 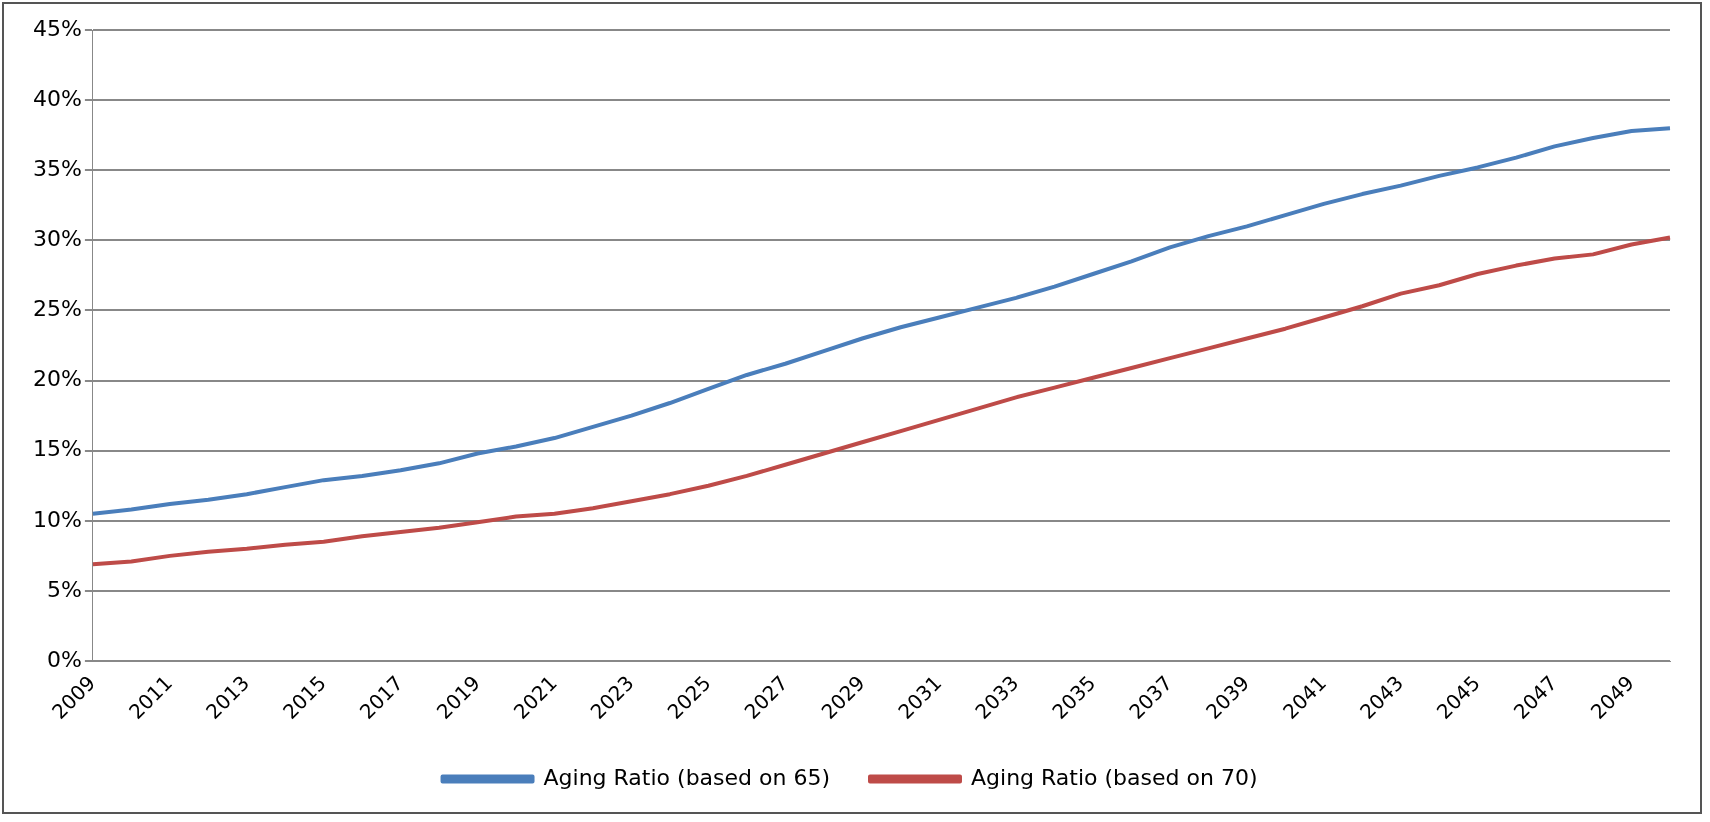 What do you see at coordinates (57, 309) in the screenshot?
I see `y-tick-label: 25%` at bounding box center [57, 309].